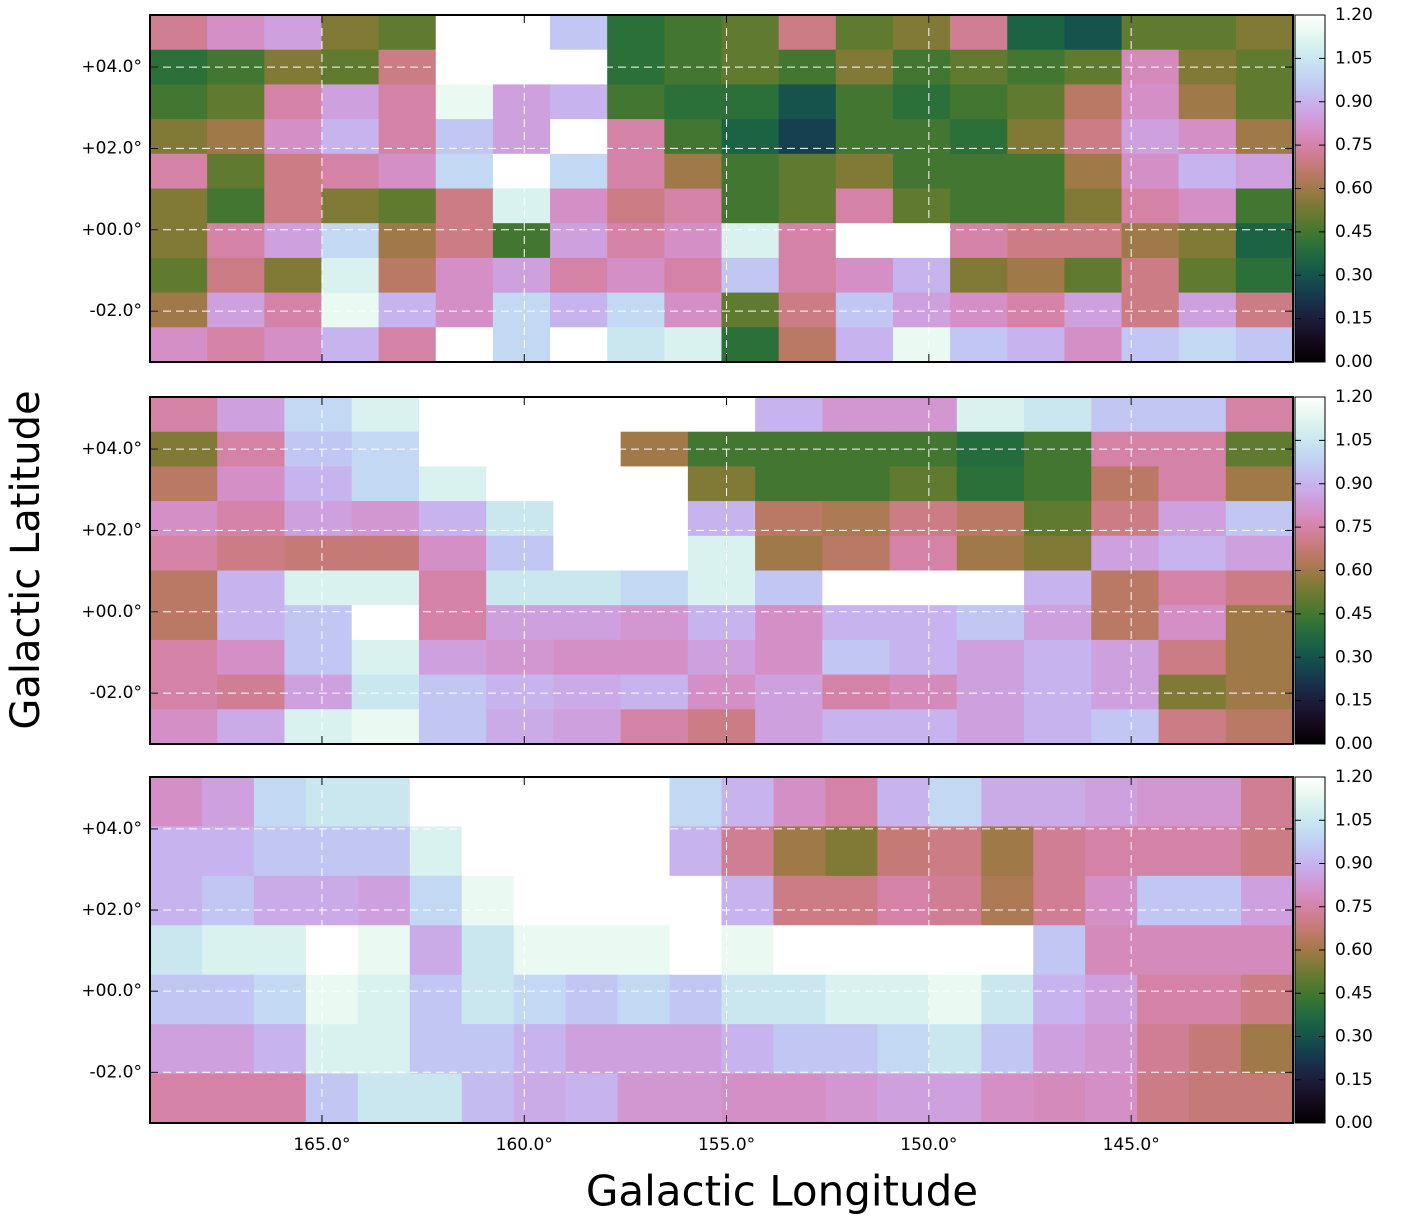 Image resolution: width=1413 pixels, height=1219 pixels. What do you see at coordinates (111, 991) in the screenshot?
I see `y-tick-label: +00.0°` at bounding box center [111, 991].